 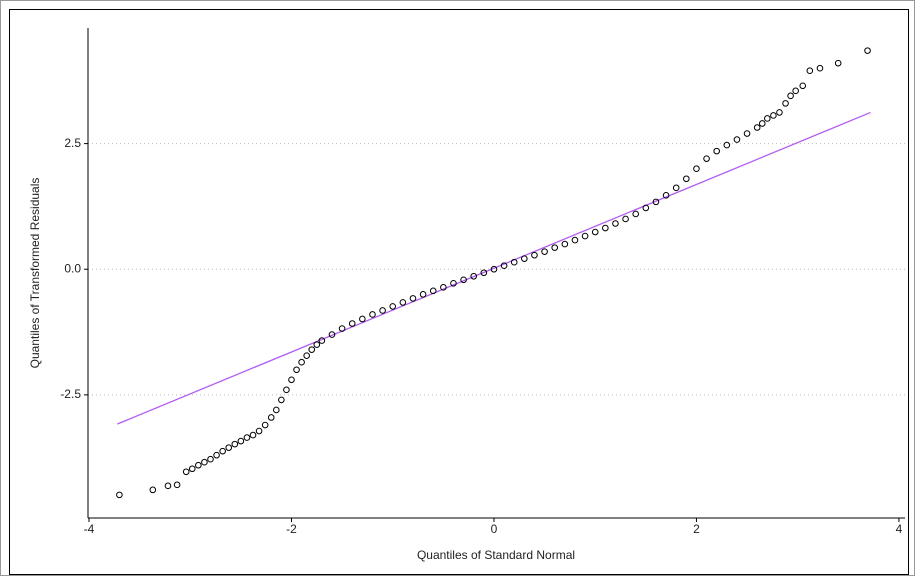 I want to click on y-tick-label: -2.5, so click(x=70, y=394).